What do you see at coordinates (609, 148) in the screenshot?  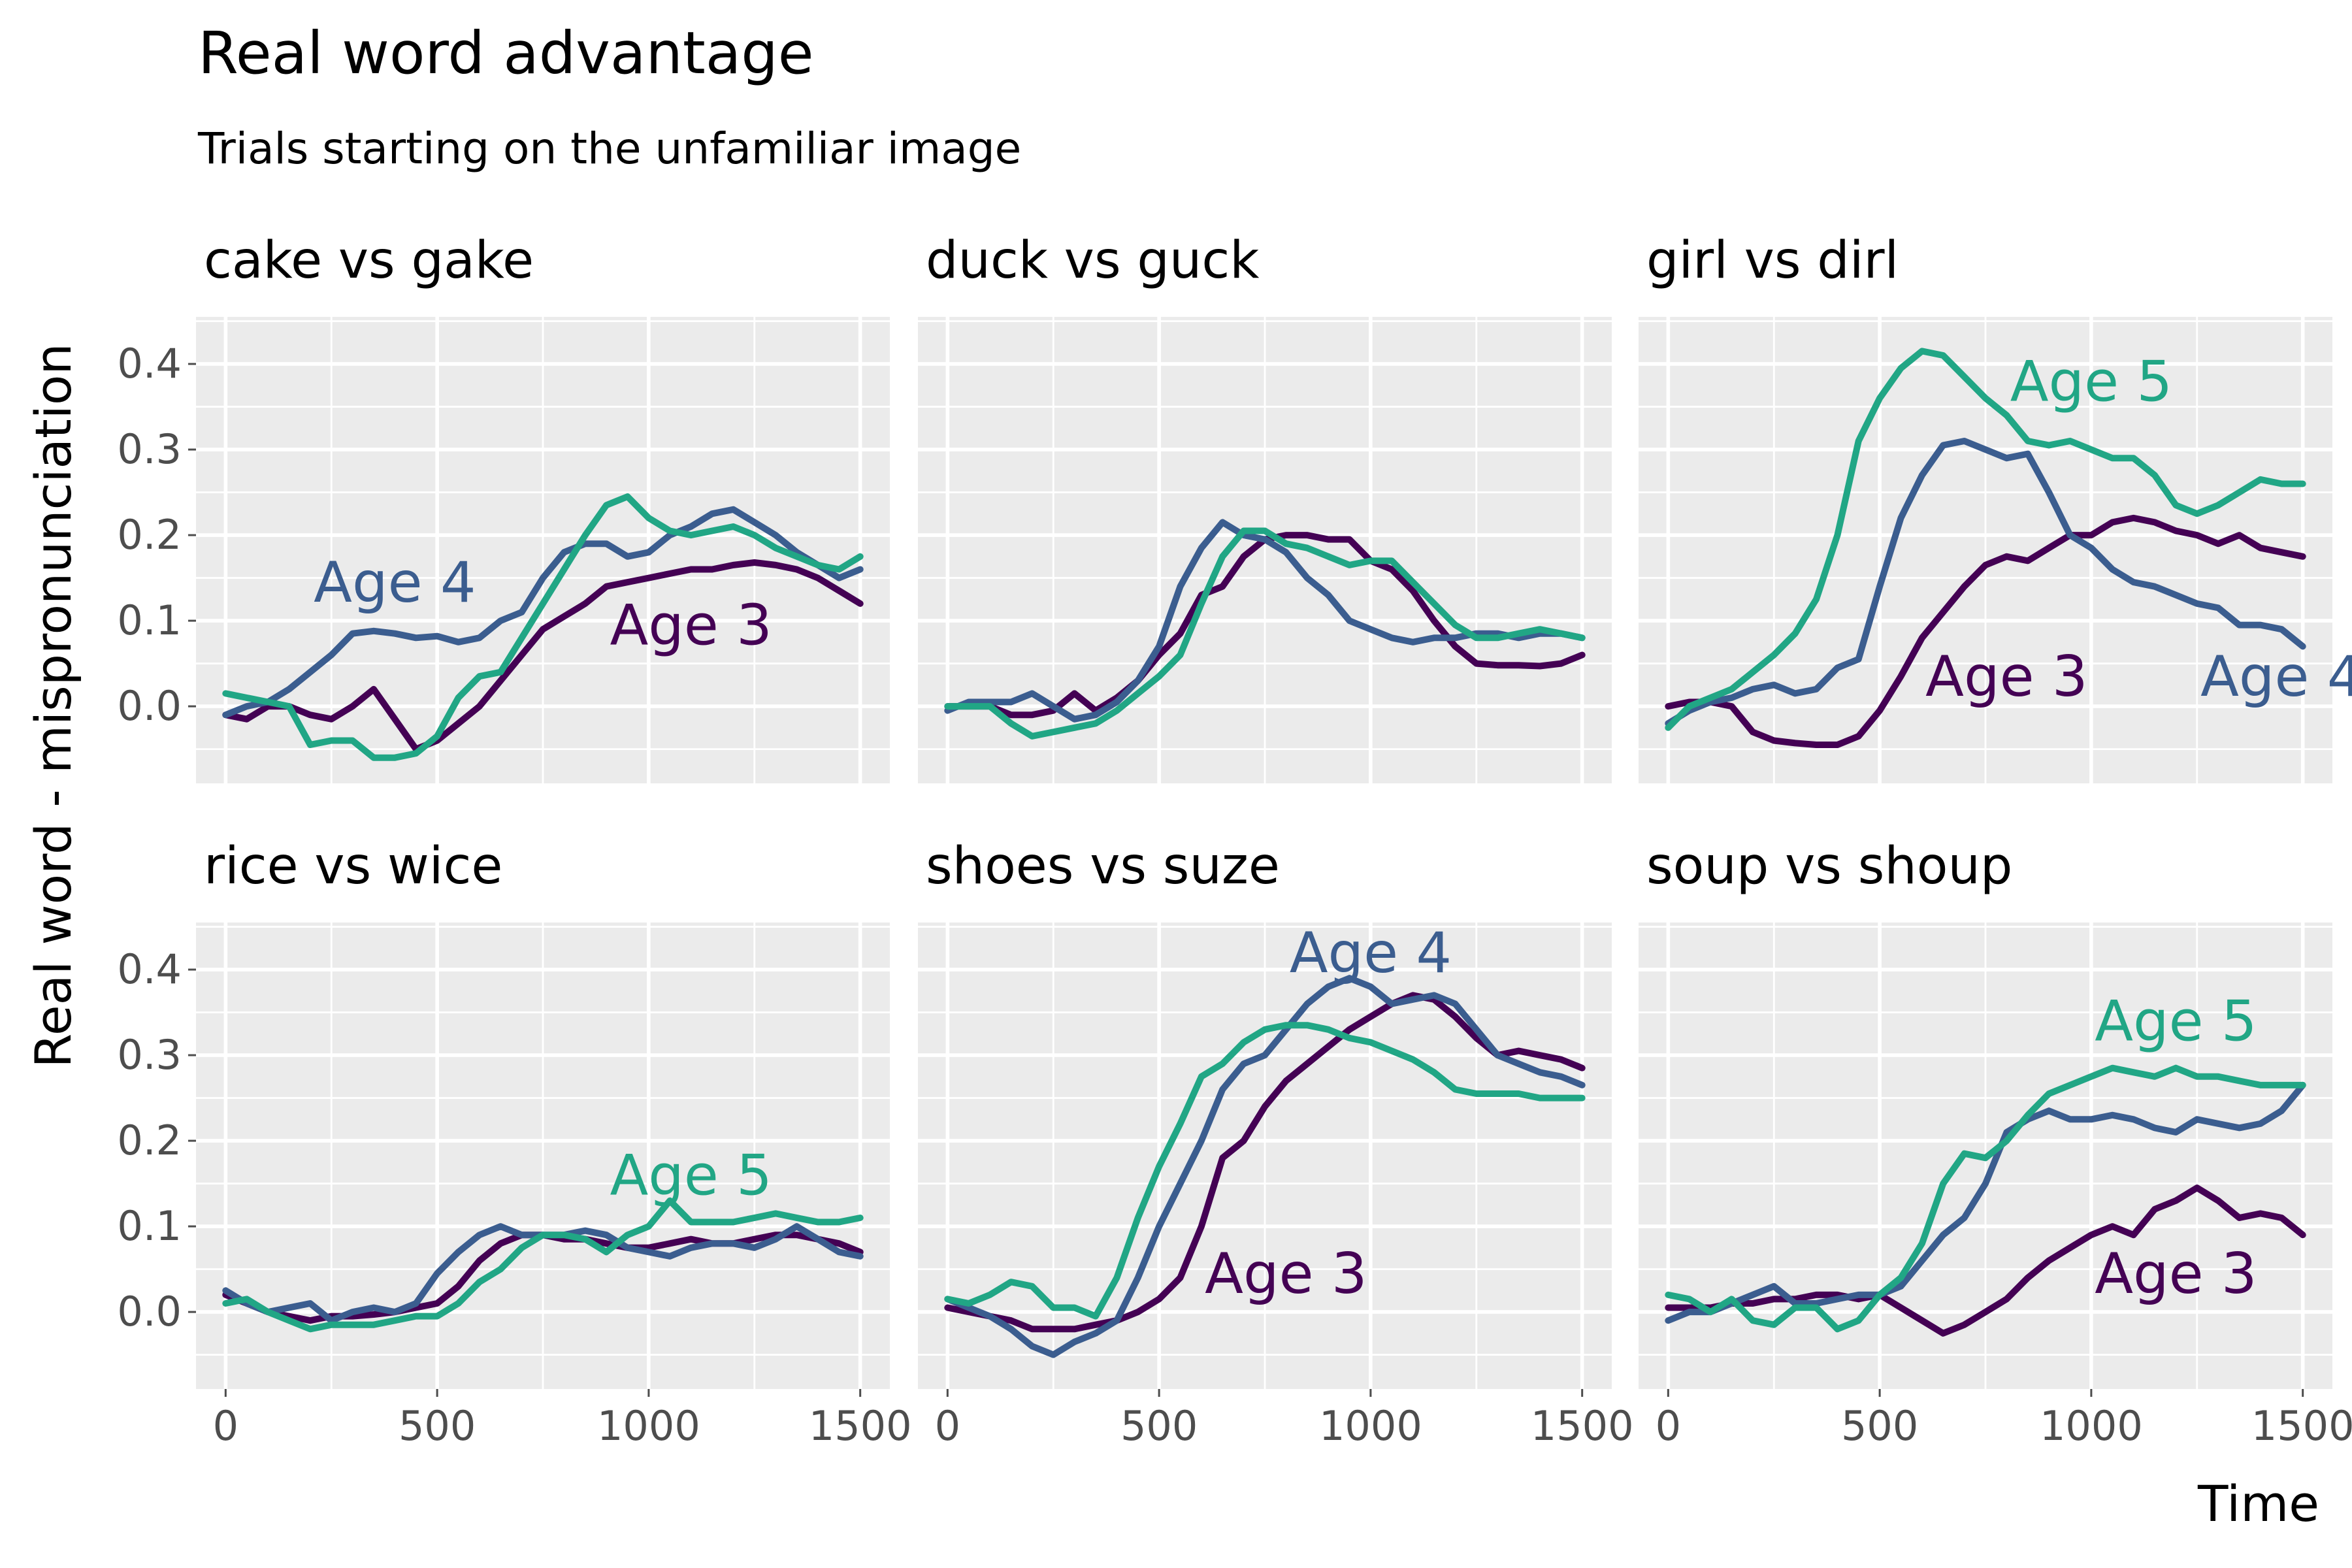 I see `chart-subtitle: Trials starting on the unfamiliar image` at bounding box center [609, 148].